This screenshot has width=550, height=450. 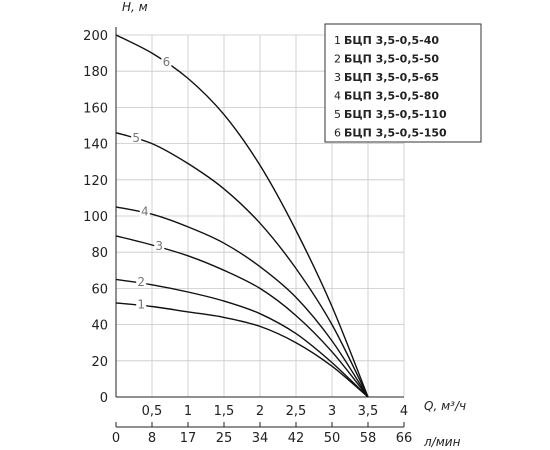 What do you see at coordinates (337, 59) in the screenshot?
I see `legend-entry-number: 2` at bounding box center [337, 59].